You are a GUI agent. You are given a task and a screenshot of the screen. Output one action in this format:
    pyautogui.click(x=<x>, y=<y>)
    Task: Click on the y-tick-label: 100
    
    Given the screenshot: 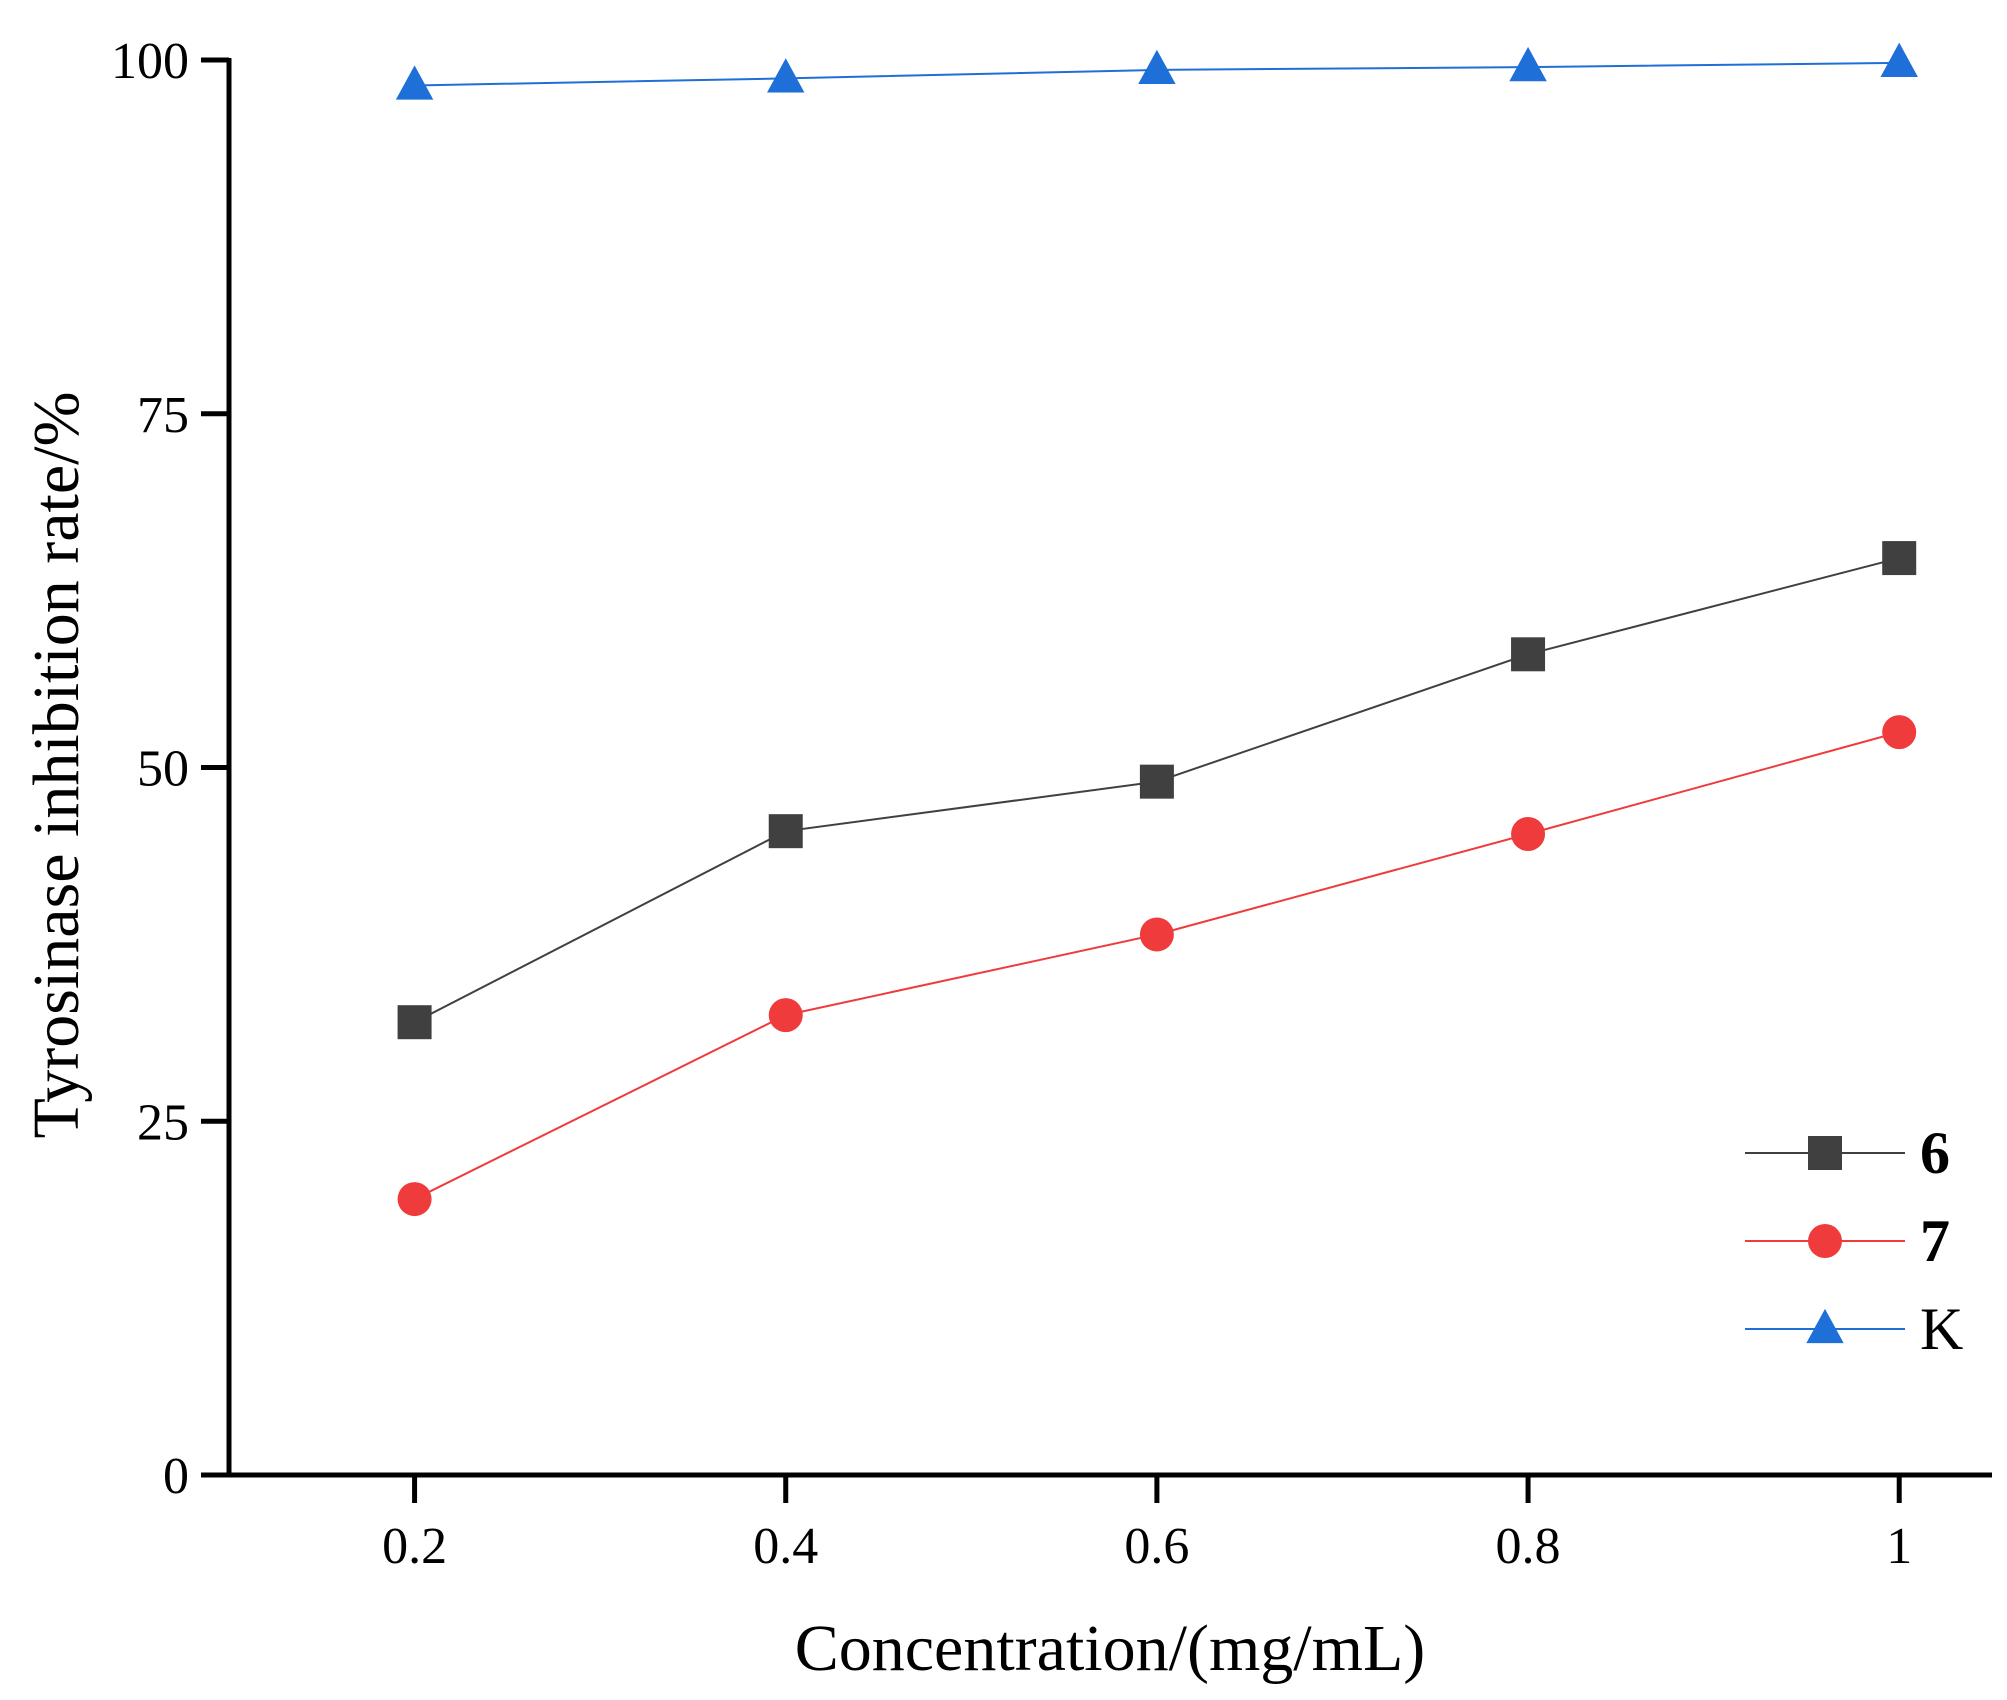 What is the action you would take?
    pyautogui.click(x=150, y=61)
    